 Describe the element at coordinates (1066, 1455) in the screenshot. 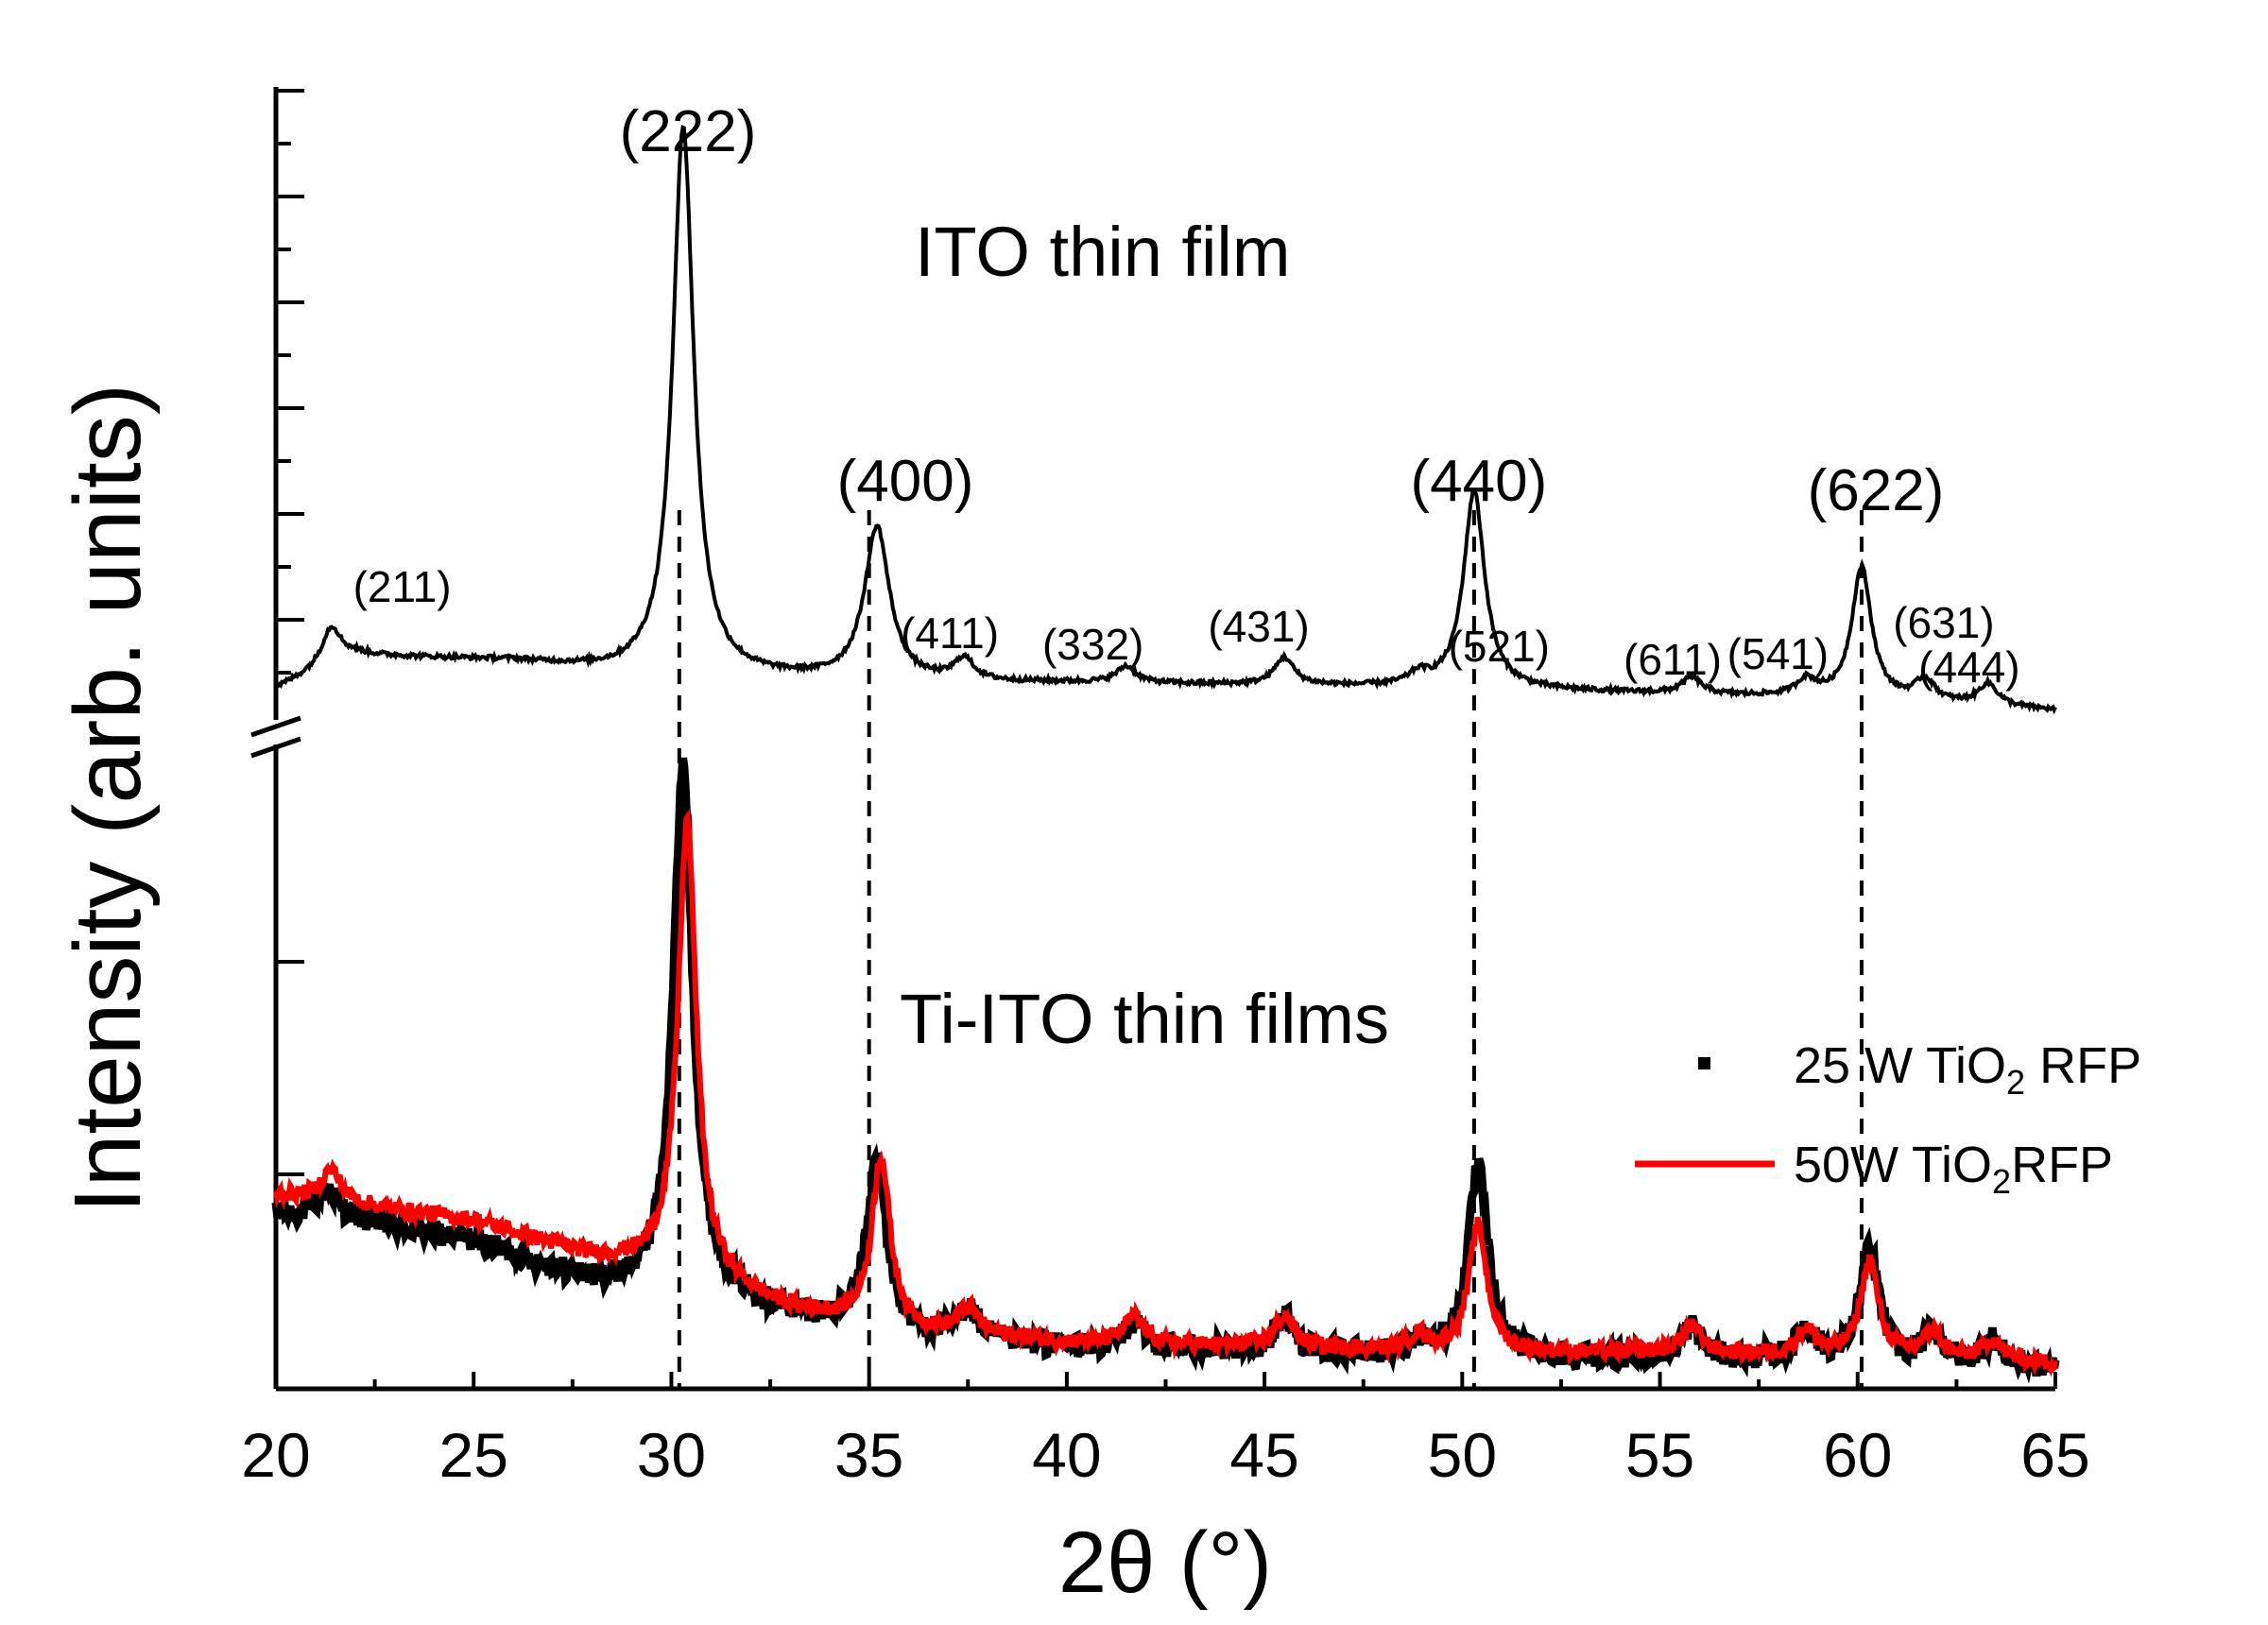

I see `x-tick-label: 40` at that location.